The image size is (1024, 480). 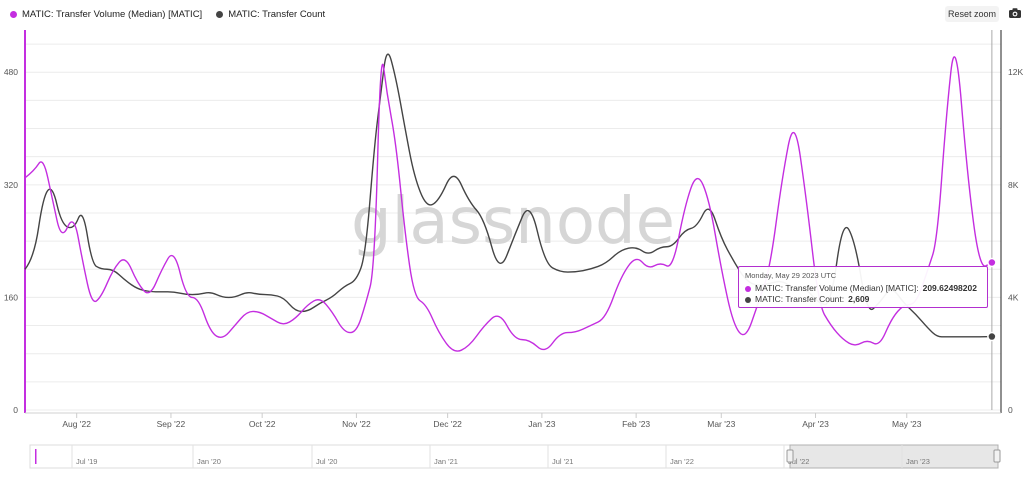 I want to click on hover-point-transfer-count, so click(x=992, y=336).